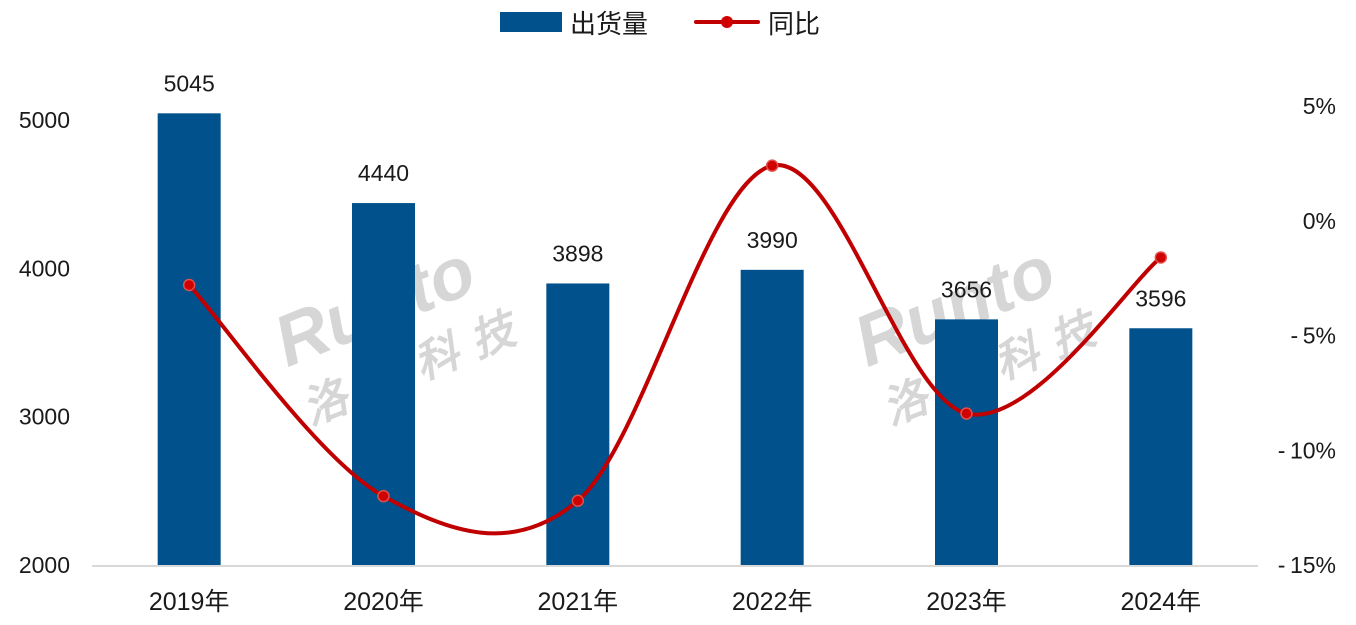  I want to click on legend-label-yoy: 同比, so click(794, 23).